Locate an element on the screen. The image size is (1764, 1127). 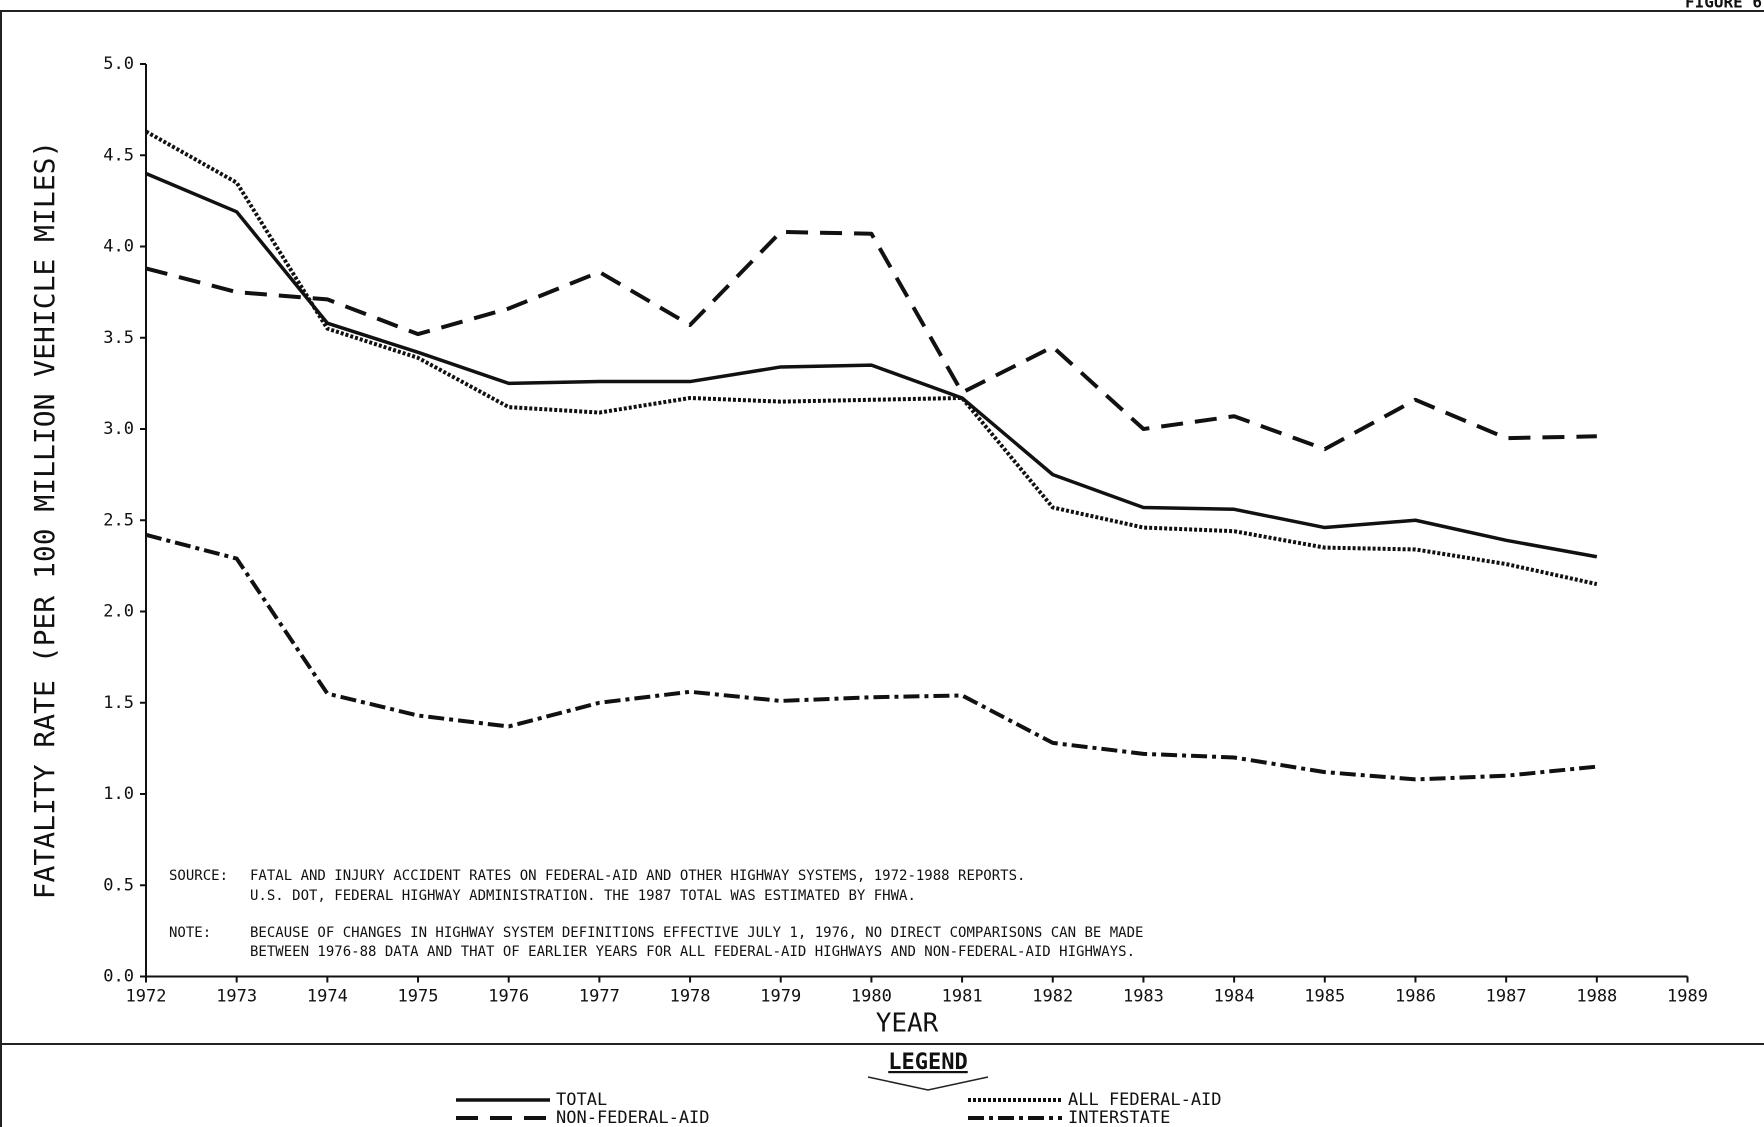
y-tick-label: 1.5 is located at coordinates (118, 703).